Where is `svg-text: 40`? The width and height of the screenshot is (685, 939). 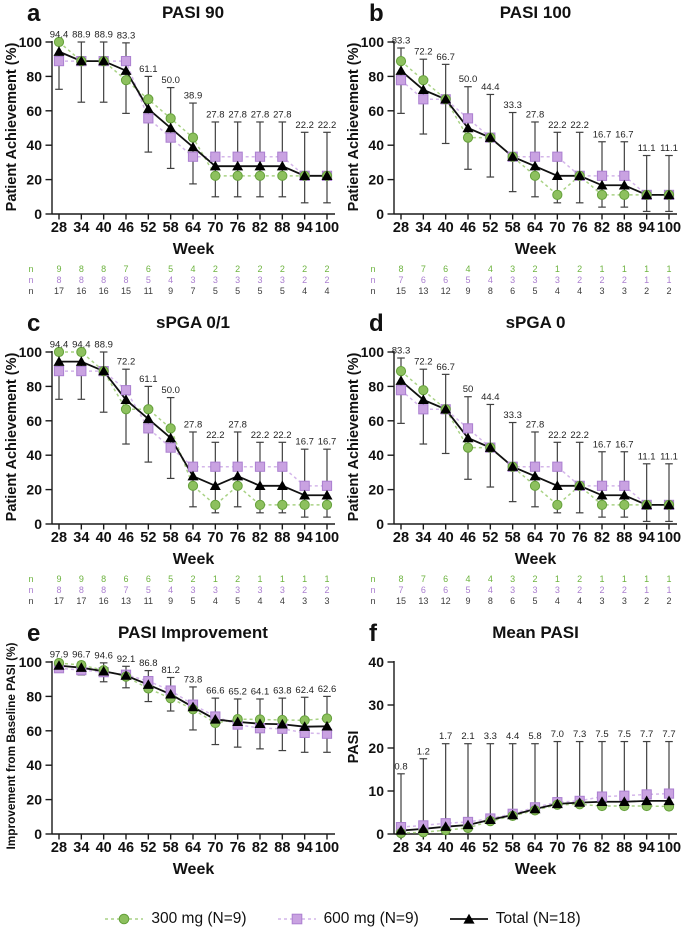 svg-text: 40 is located at coordinates (446, 538).